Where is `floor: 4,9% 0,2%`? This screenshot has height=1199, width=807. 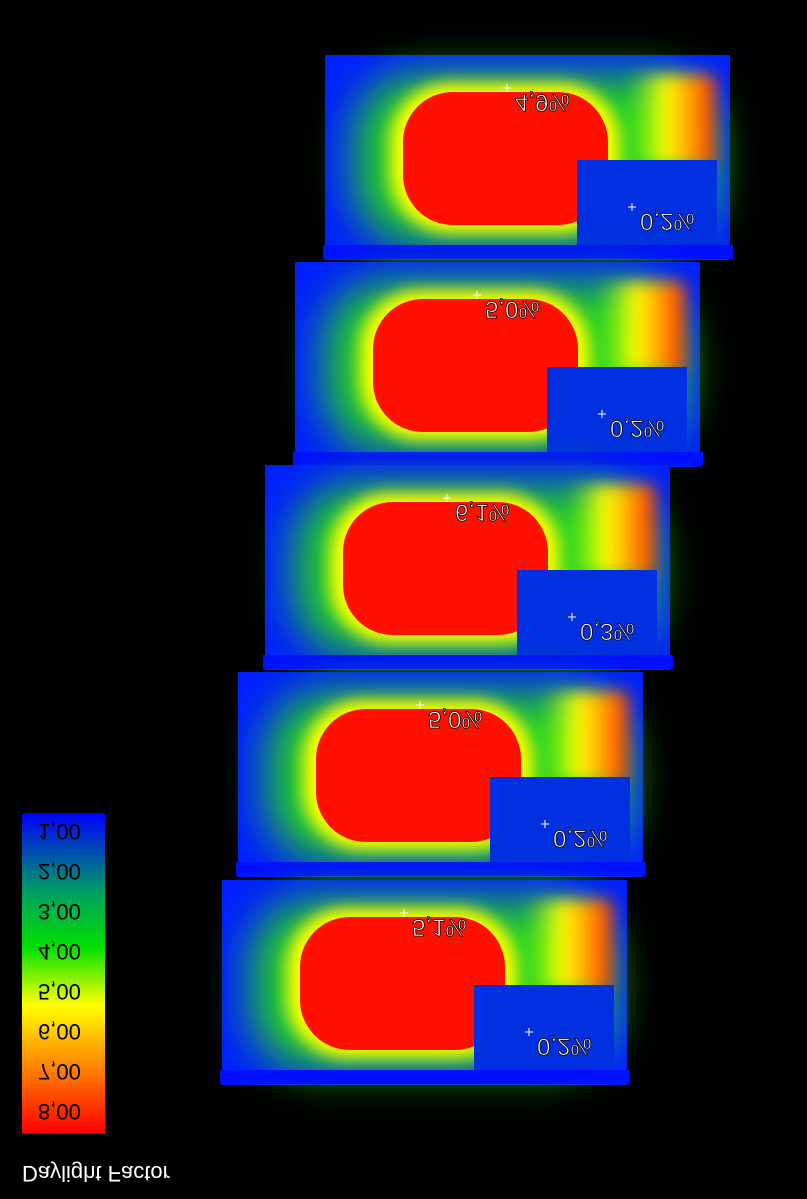 floor: 4,9% 0,2% is located at coordinates (528, 157).